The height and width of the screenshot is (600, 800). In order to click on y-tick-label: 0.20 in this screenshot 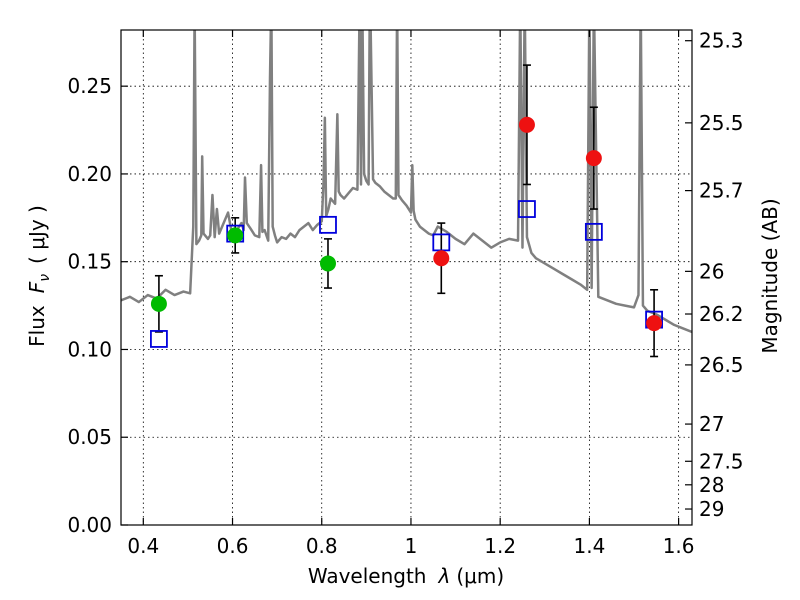, I will do `click(89, 174)`.